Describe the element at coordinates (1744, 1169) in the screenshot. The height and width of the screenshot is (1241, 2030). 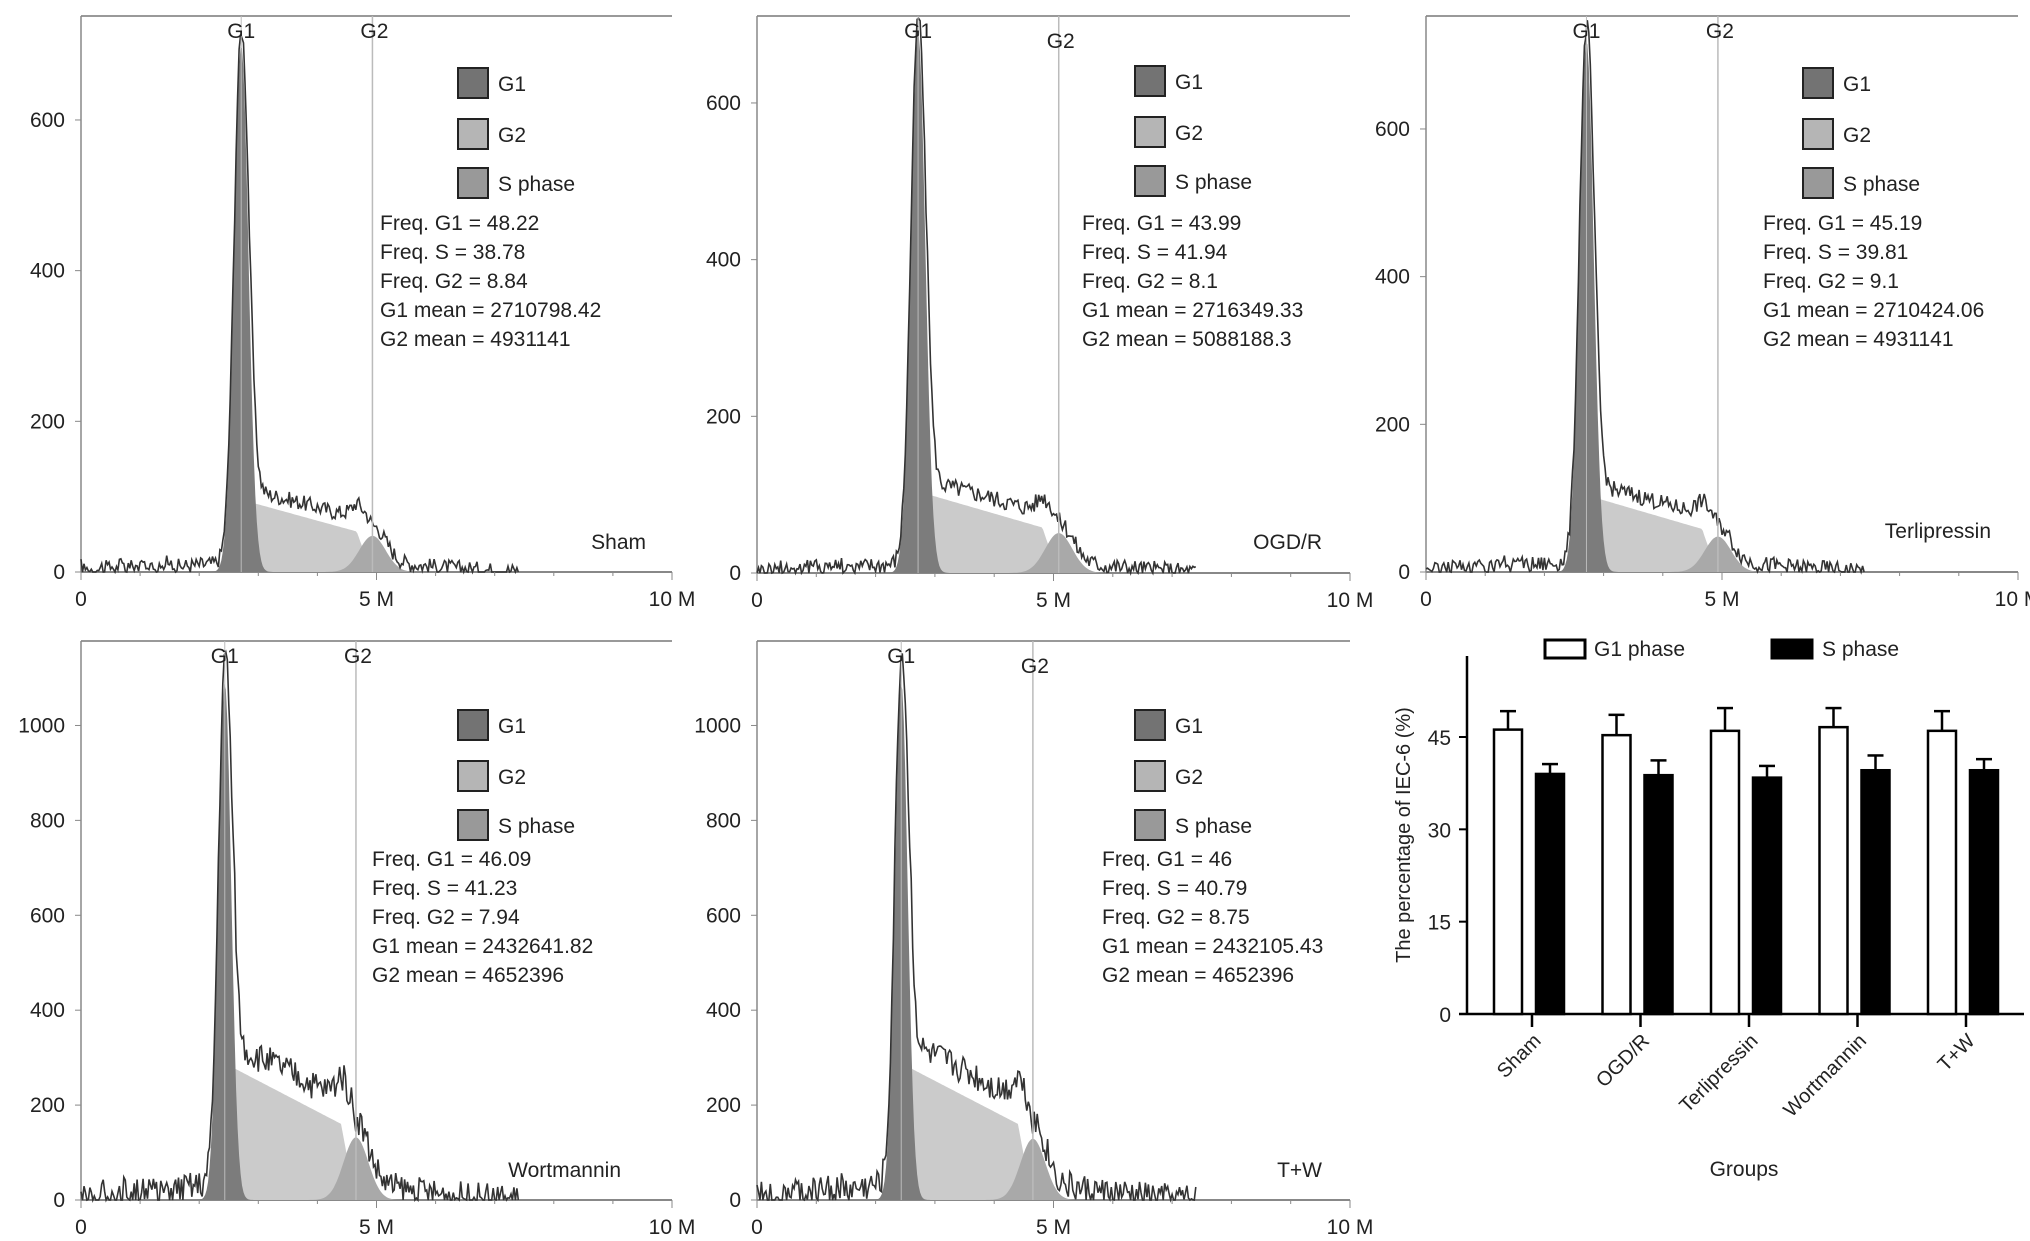
I see `x-axis-title: Groups` at that location.